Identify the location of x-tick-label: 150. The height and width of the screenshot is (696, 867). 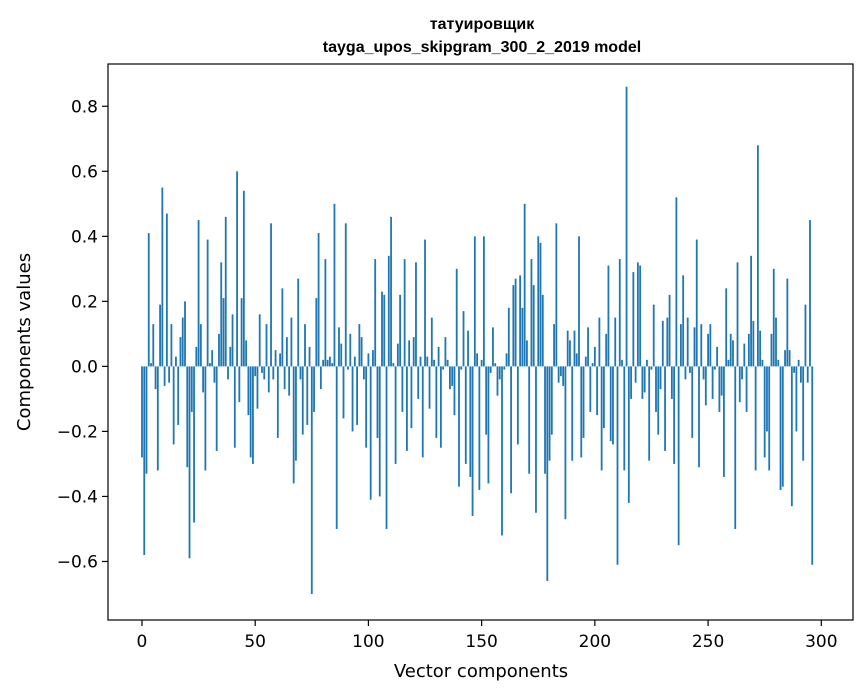
(481, 642).